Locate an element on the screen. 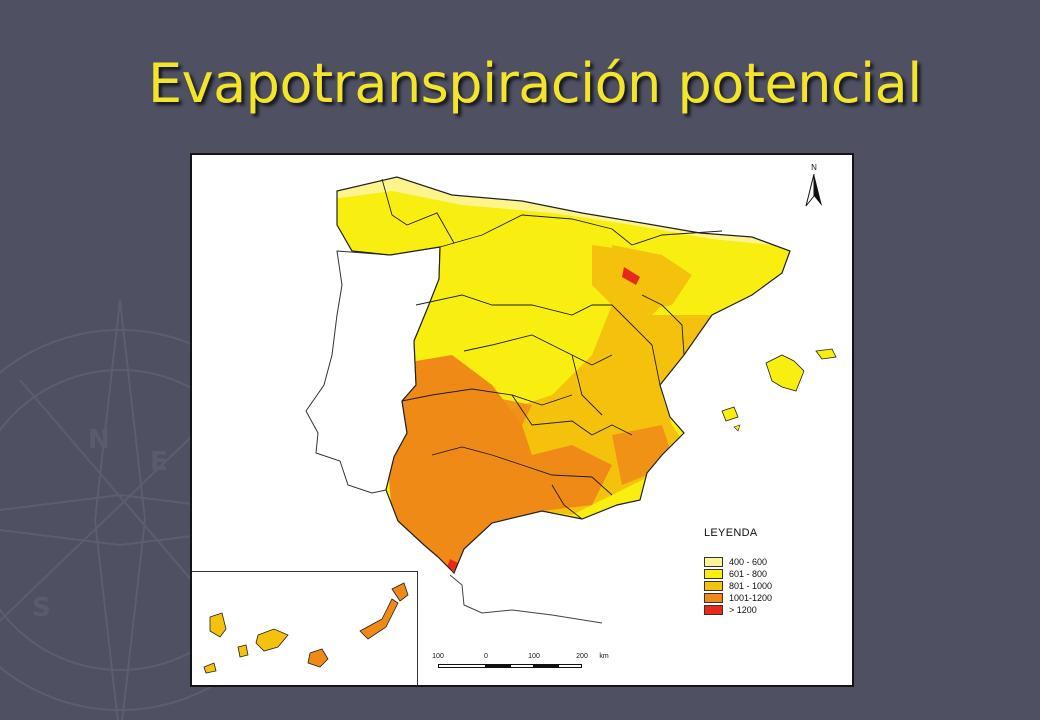 This screenshot has height=720, width=1040. scale-label-0: 0 is located at coordinates (486, 656).